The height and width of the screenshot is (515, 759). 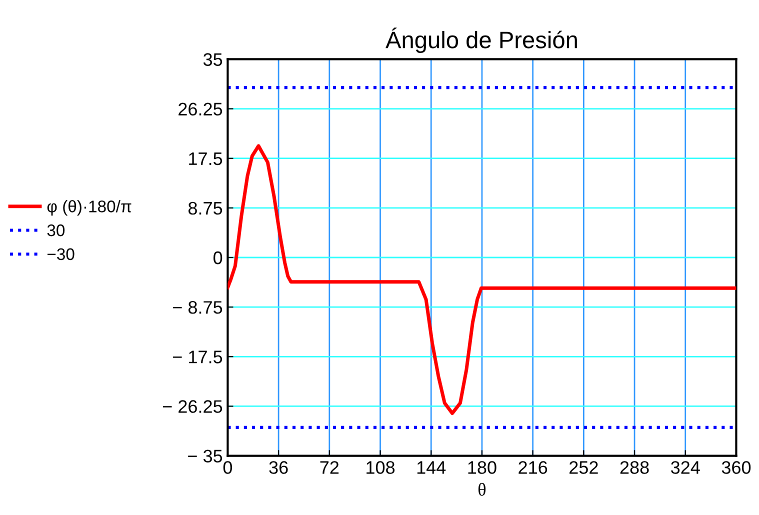 I want to click on y-tick-label: − 35, so click(x=205, y=456).